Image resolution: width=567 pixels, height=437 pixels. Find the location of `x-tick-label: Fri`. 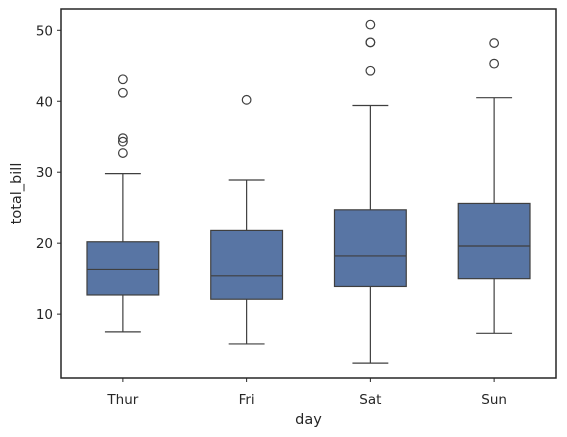

x-tick-label: Fri is located at coordinates (247, 400).